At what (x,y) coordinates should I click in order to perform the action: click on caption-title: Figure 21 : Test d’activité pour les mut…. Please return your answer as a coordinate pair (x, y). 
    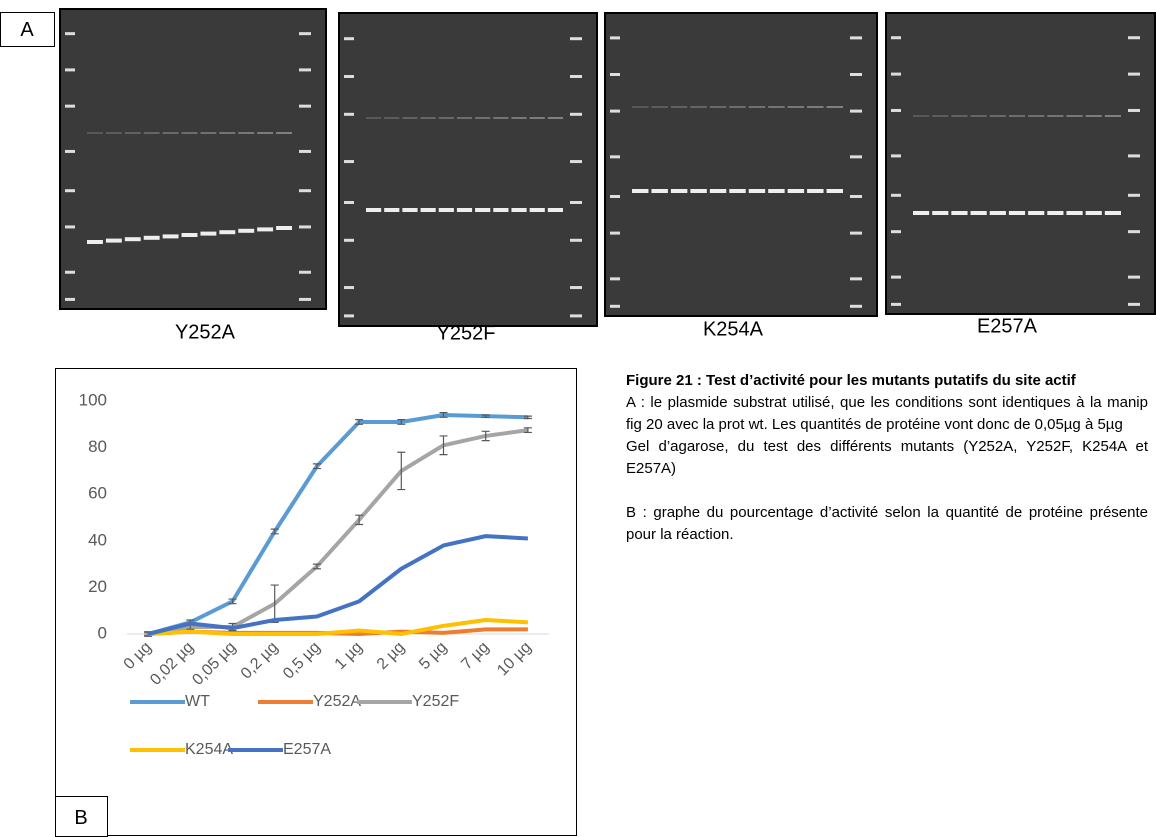
    Looking at the image, I should click on (851, 380).